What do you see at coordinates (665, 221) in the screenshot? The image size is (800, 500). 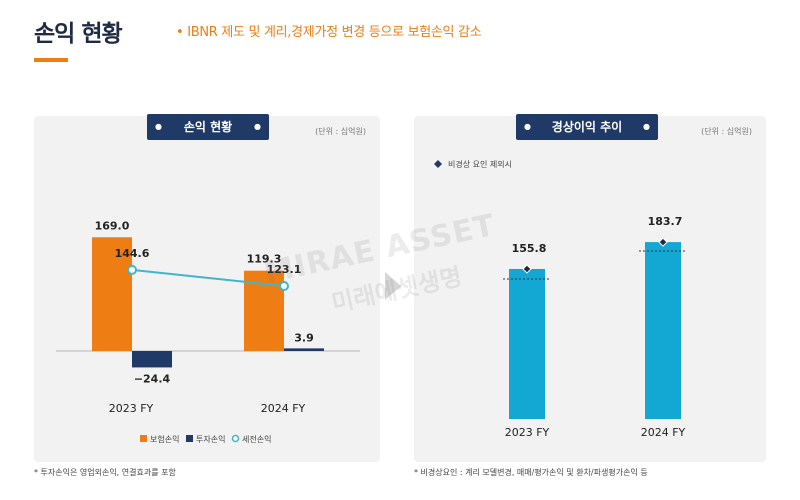 I see `recurring-profit-label: 183.7` at bounding box center [665, 221].